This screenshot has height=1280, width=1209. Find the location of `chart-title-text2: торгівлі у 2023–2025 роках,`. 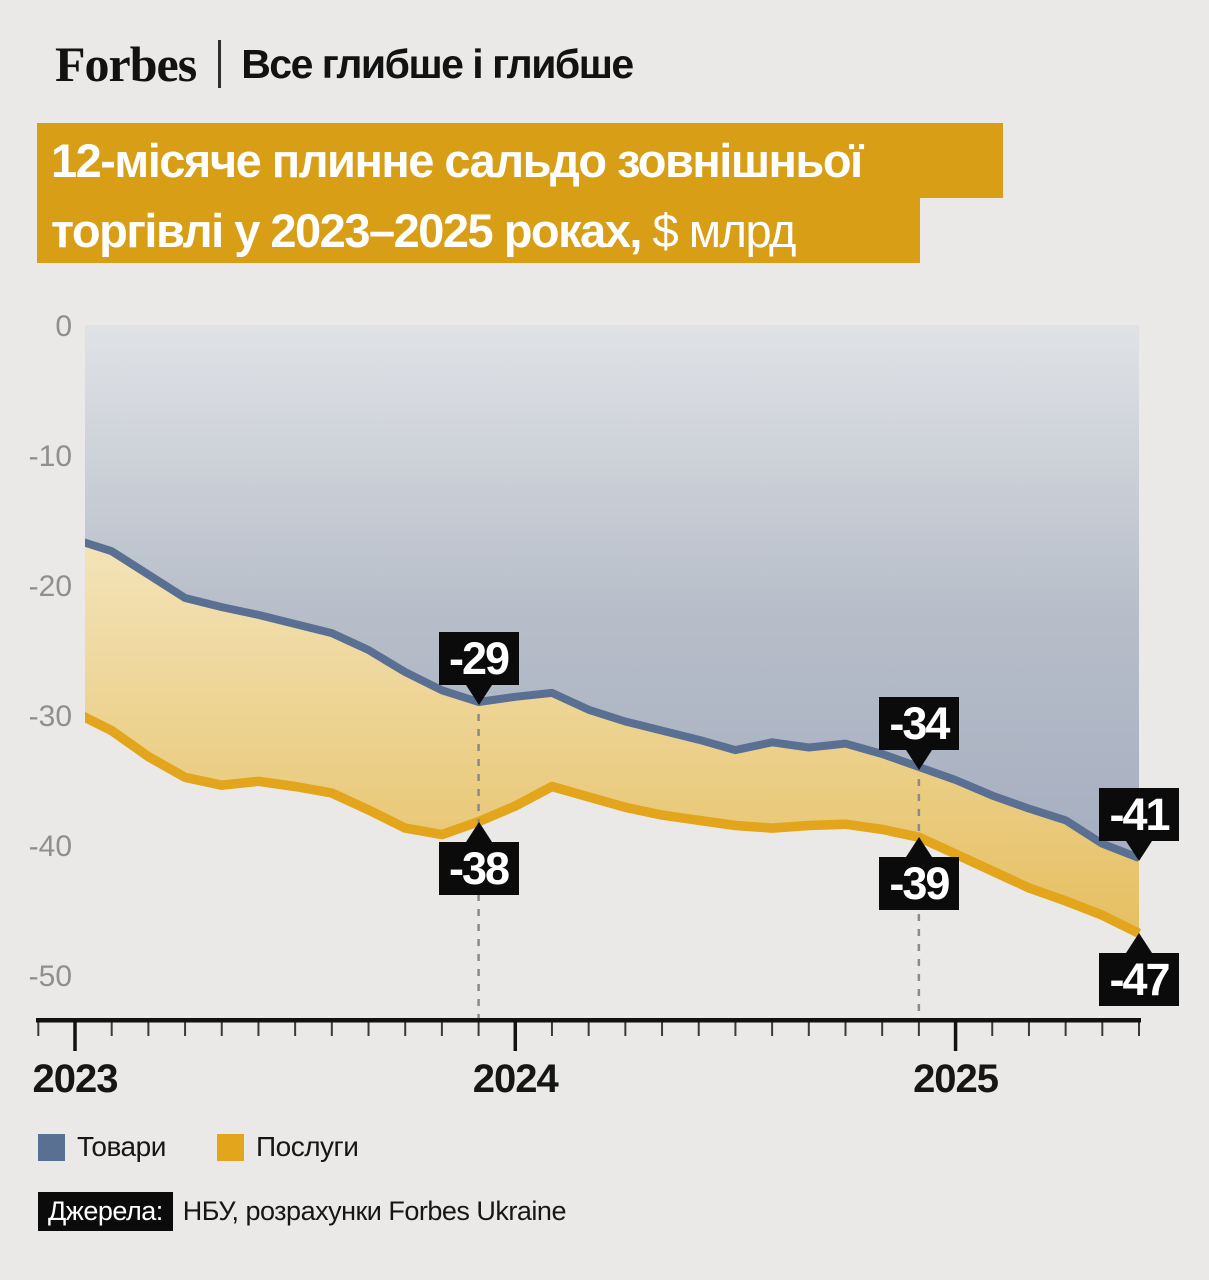

chart-title-text2: торгівлі у 2023–2025 роках, is located at coordinates (346, 230).